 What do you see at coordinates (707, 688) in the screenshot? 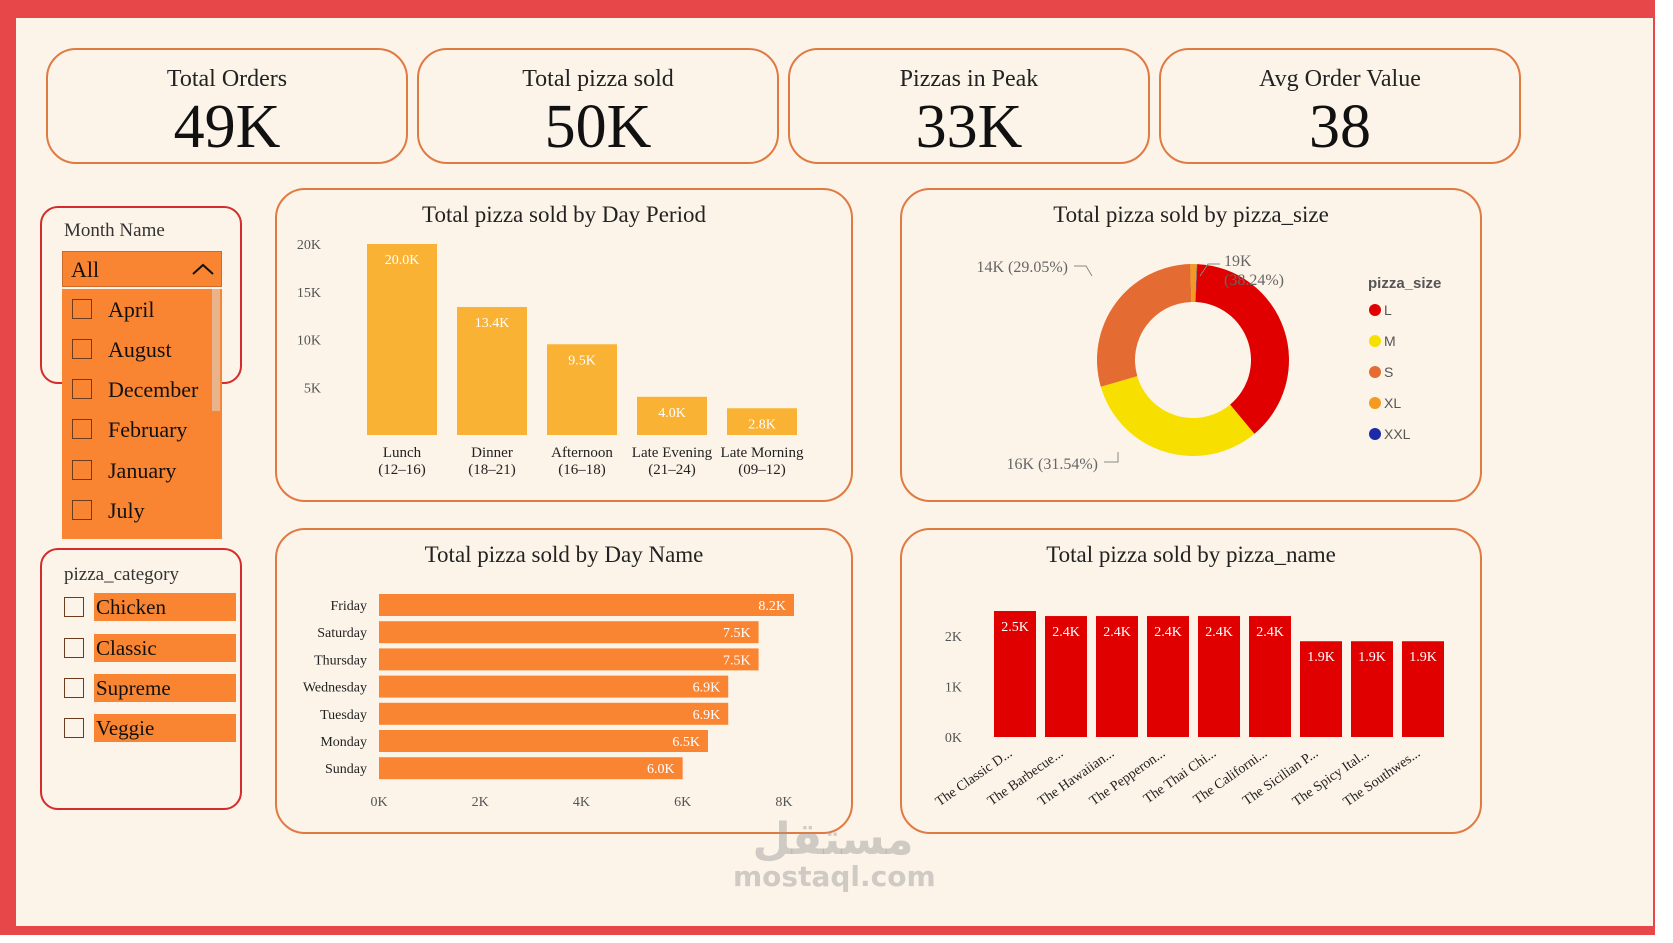
I see `data-label: 6.9K` at bounding box center [707, 688].